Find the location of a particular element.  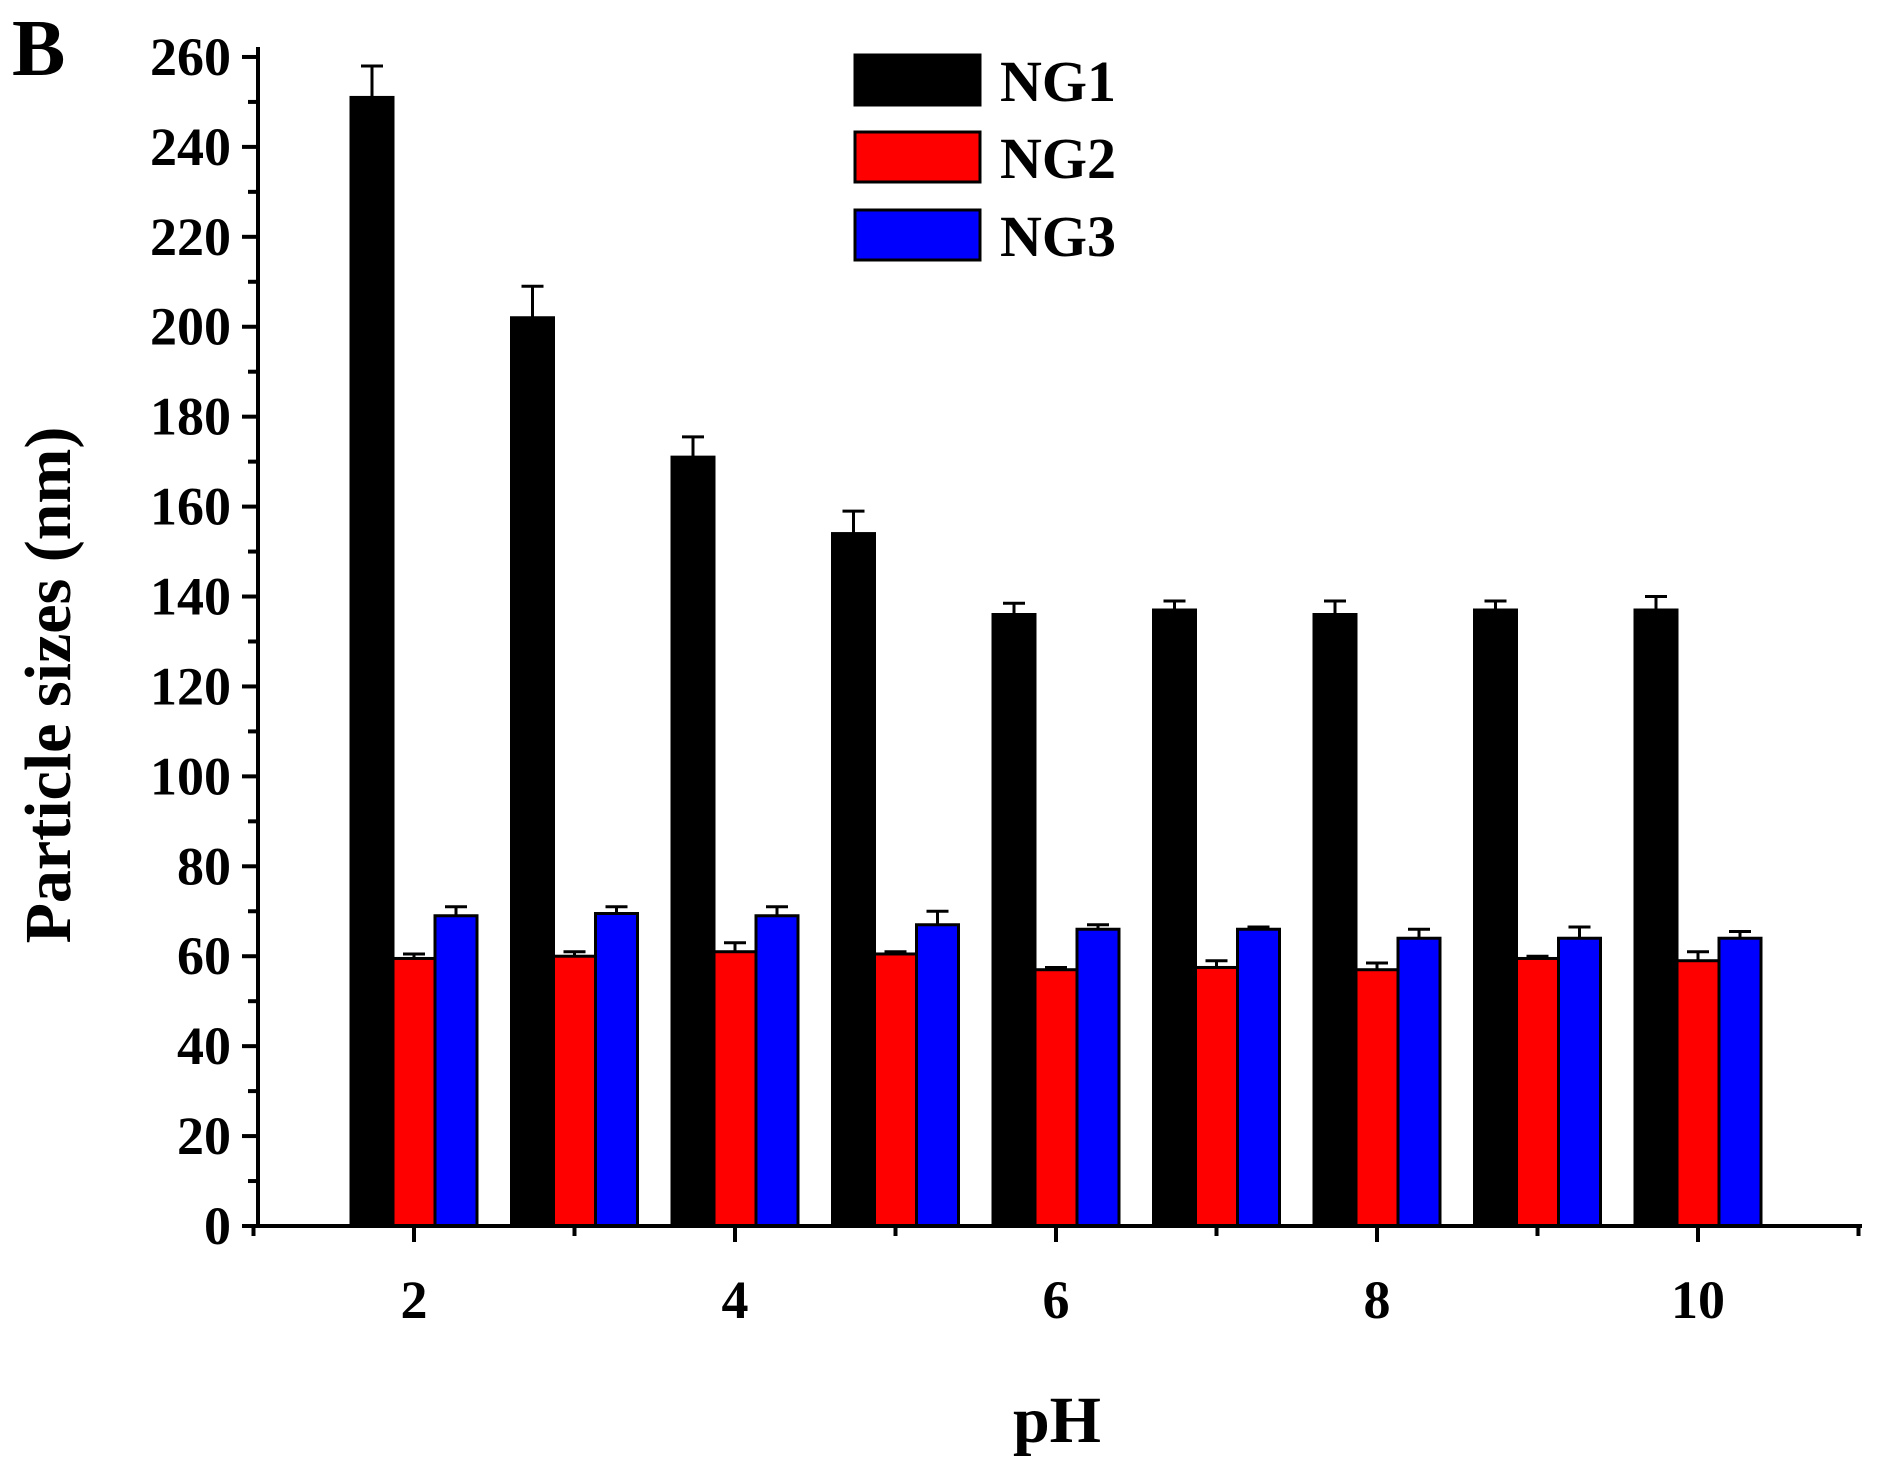

y-tick-label: 120 is located at coordinates (190, 686).